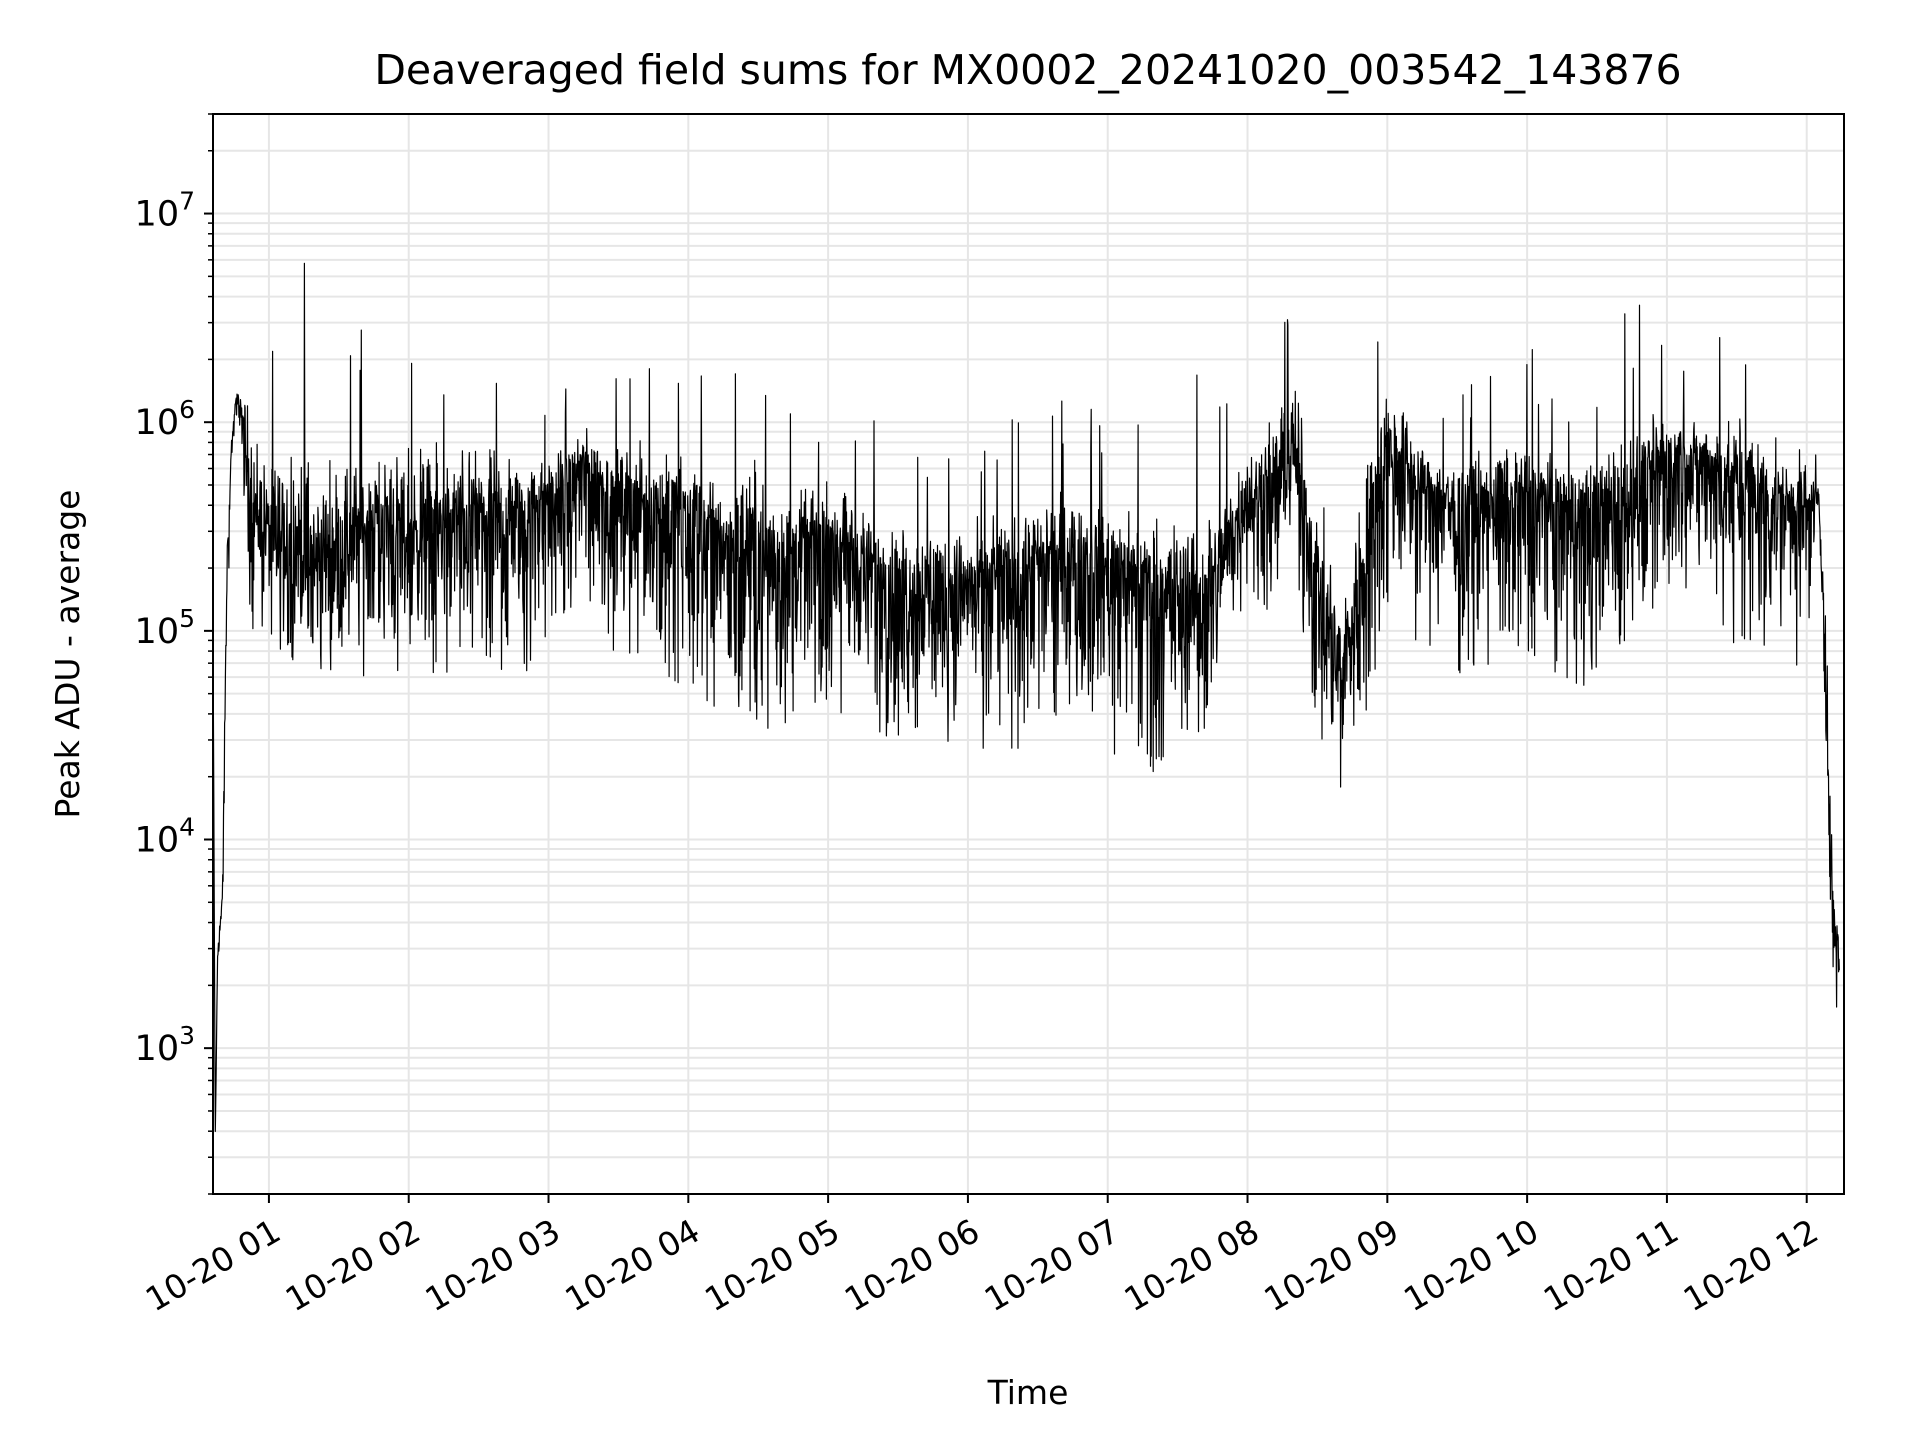  What do you see at coordinates (165, 211) in the screenshot?
I see `y-tick-label: 10⁷` at bounding box center [165, 211].